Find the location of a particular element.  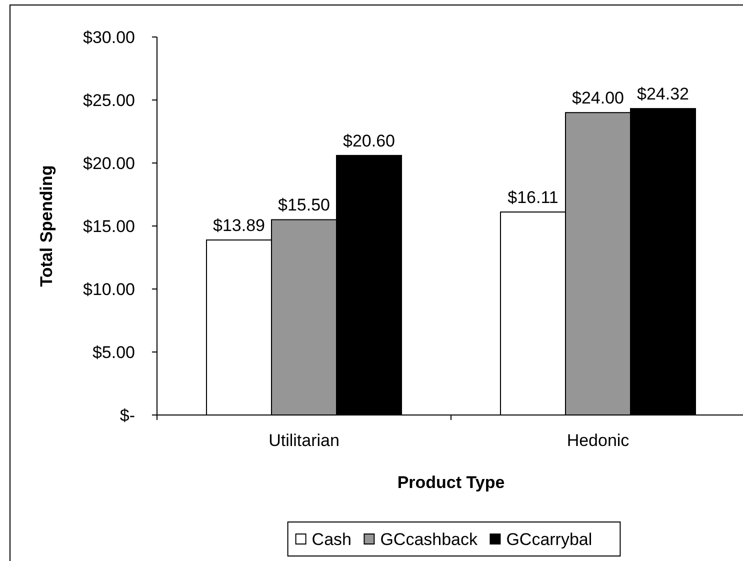

data-label: $16.11 is located at coordinates (533, 198).